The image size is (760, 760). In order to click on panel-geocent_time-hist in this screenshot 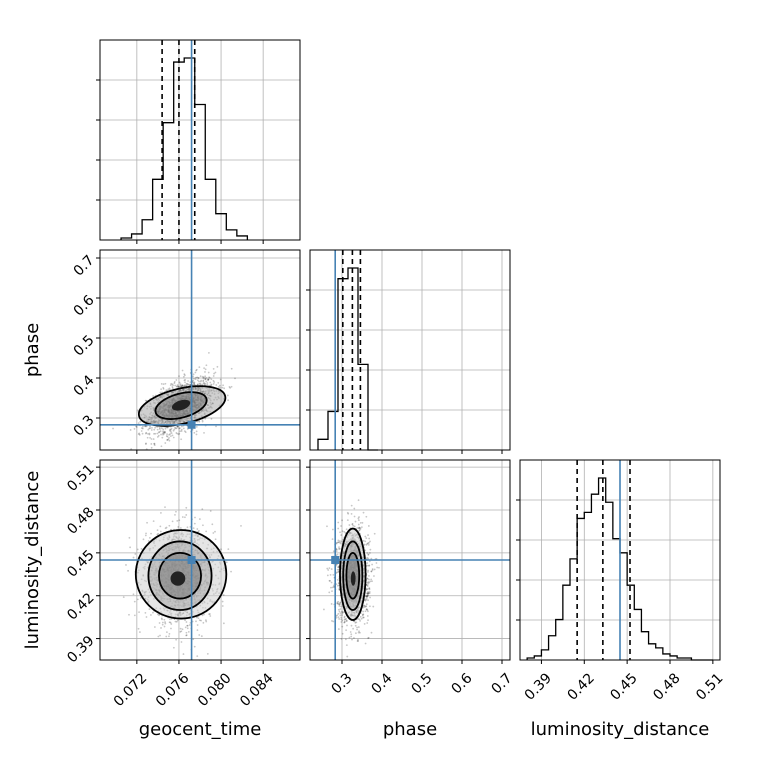, I will do `click(198, 141)`.